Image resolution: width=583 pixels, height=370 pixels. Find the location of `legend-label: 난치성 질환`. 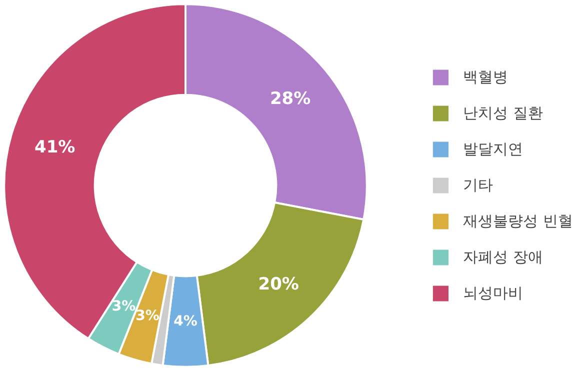

legend-label: 난치성 질환 is located at coordinates (503, 113).